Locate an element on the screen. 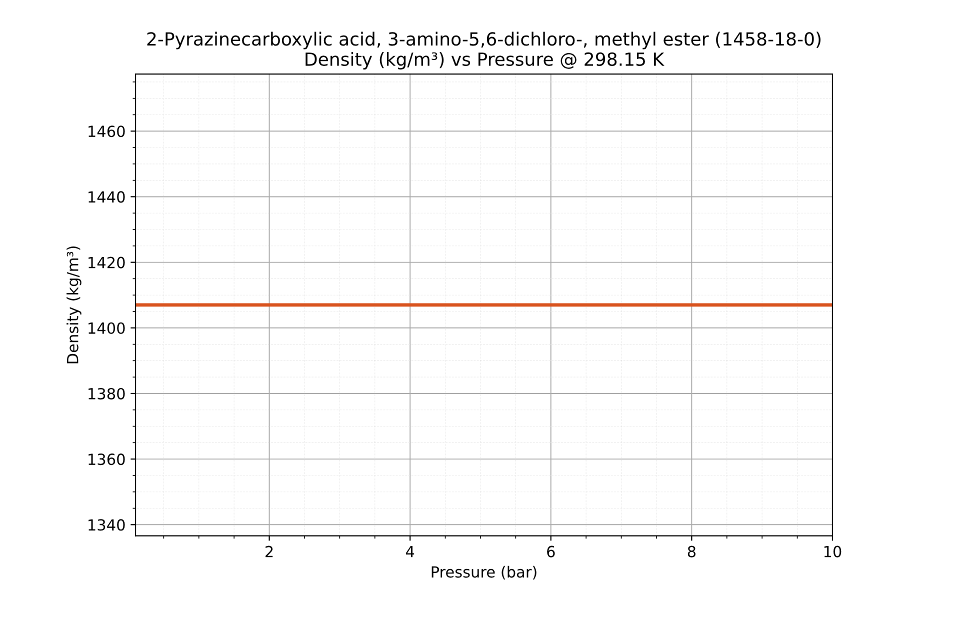 This screenshot has width=968, height=644. y-tick-label: 1400 is located at coordinates (106, 328).